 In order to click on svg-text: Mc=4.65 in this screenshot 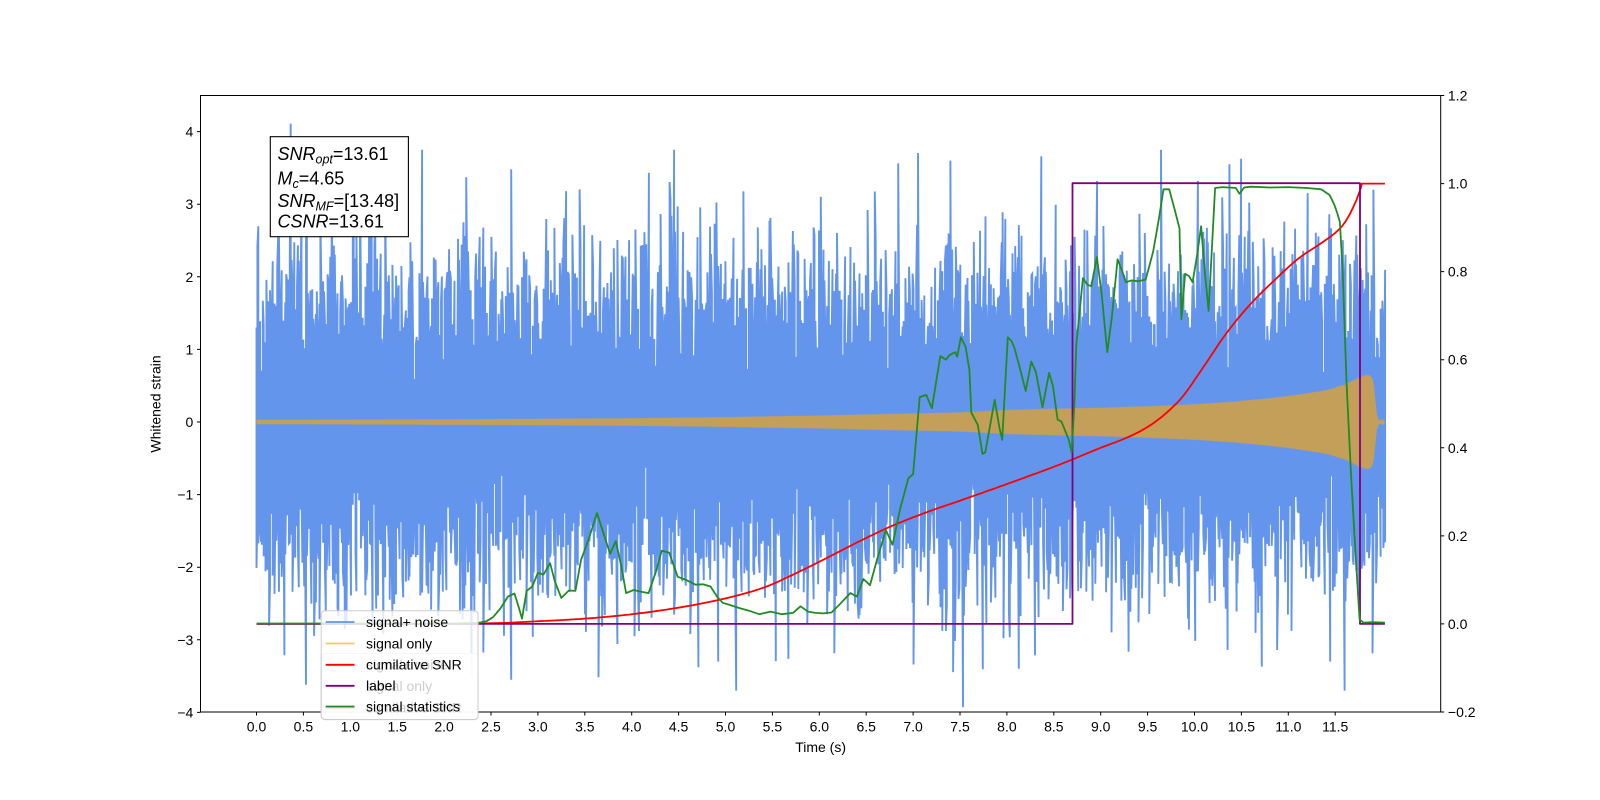, I will do `click(311, 180)`.